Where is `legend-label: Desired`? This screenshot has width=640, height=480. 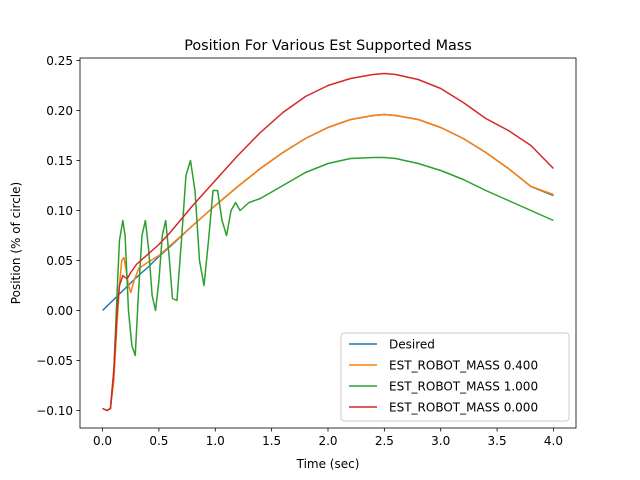 legend-label: Desired is located at coordinates (412, 345).